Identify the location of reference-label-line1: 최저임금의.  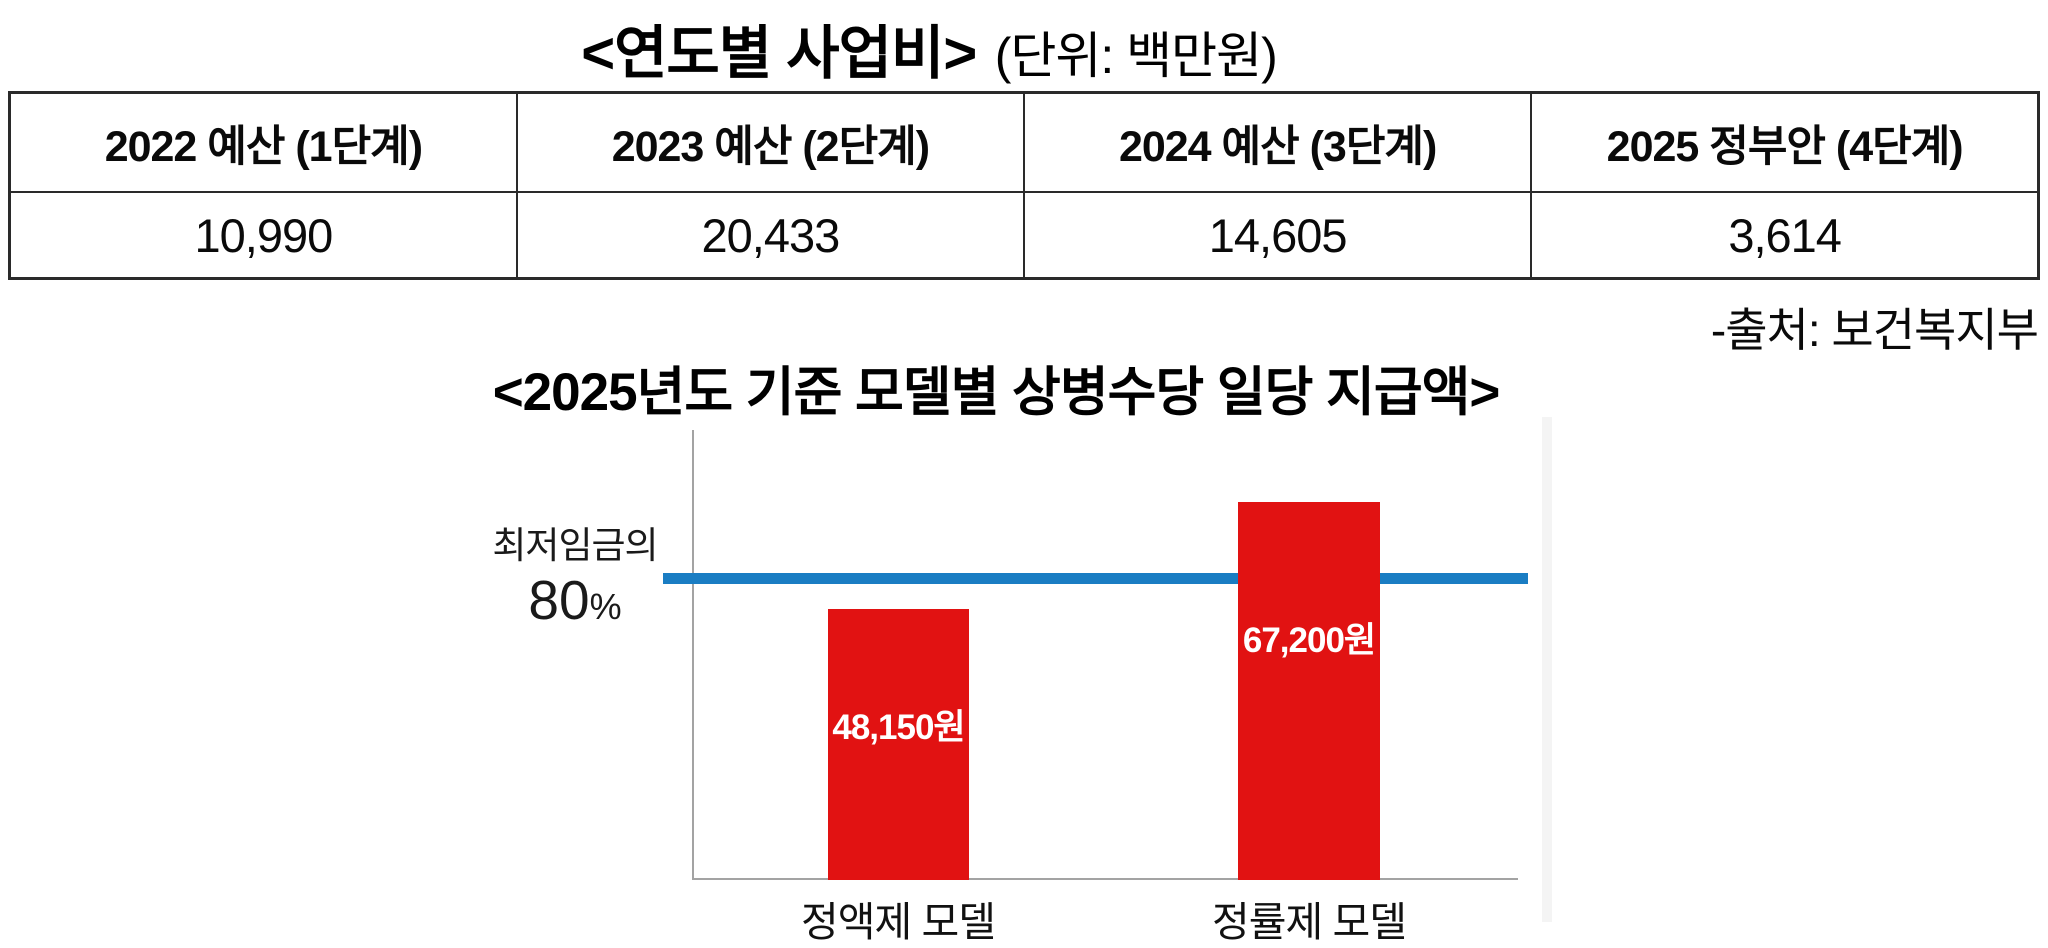
(575, 545).